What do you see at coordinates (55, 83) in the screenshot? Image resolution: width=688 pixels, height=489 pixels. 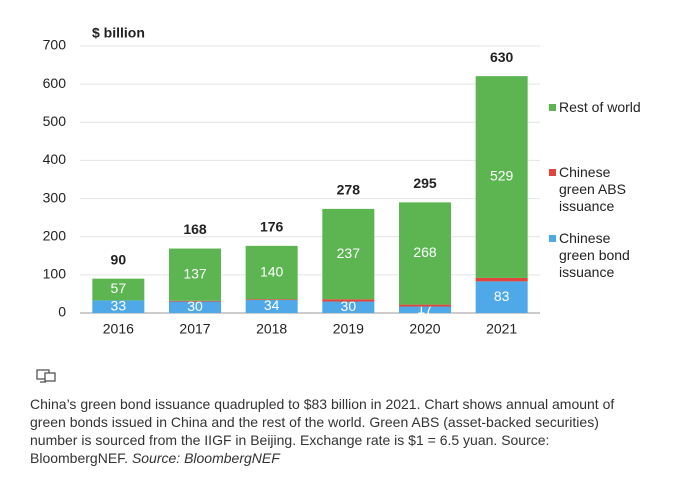 I see `y-tick-label: 600` at bounding box center [55, 83].